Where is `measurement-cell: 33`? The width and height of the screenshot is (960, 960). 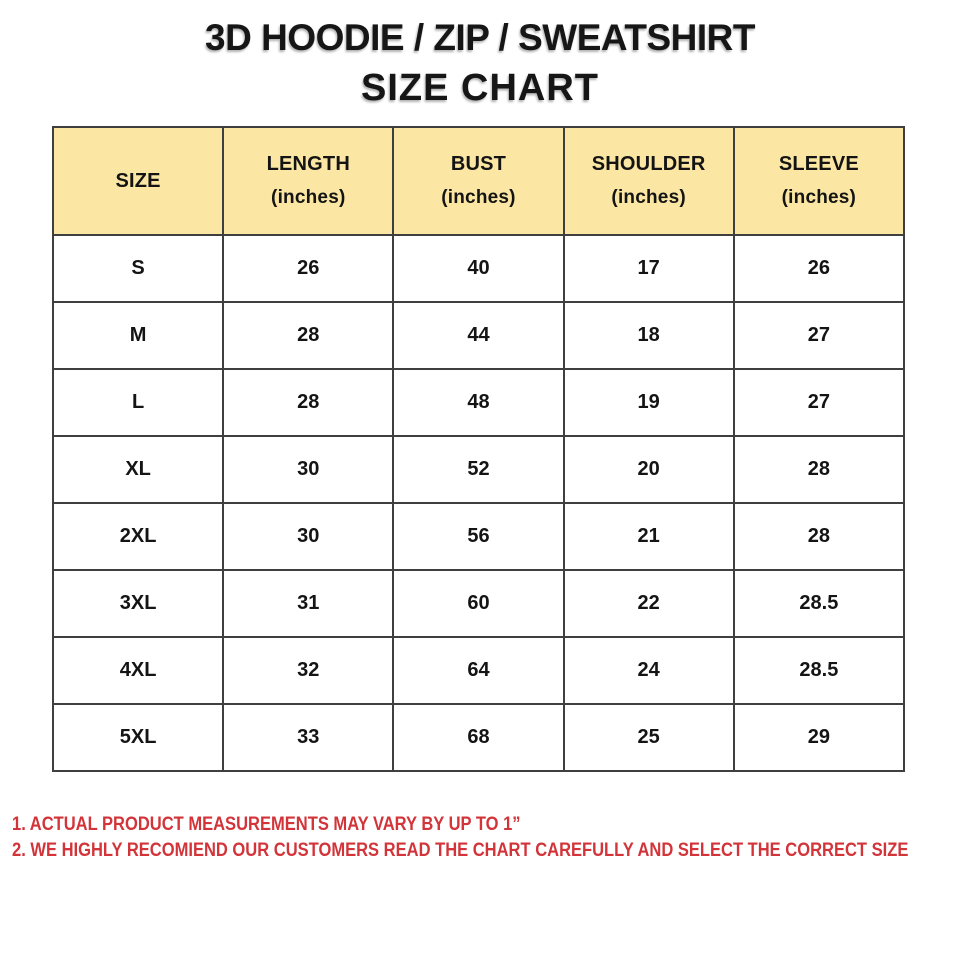 measurement-cell: 33 is located at coordinates (308, 737).